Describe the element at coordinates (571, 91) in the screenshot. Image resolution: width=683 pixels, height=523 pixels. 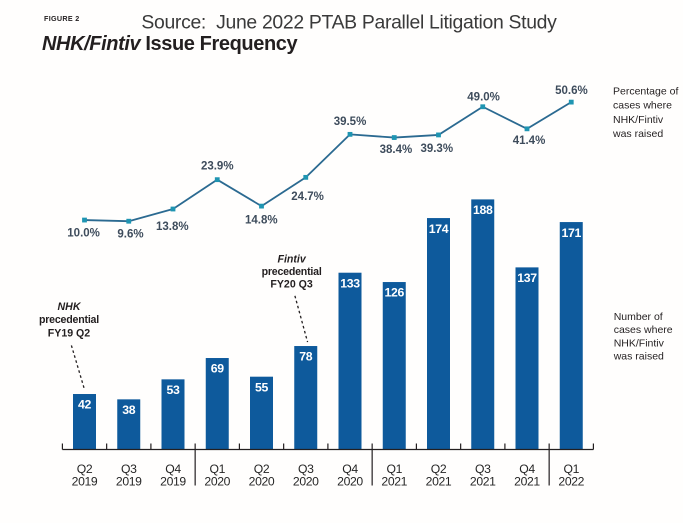
I see `svg-text: 50.6%` at that location.